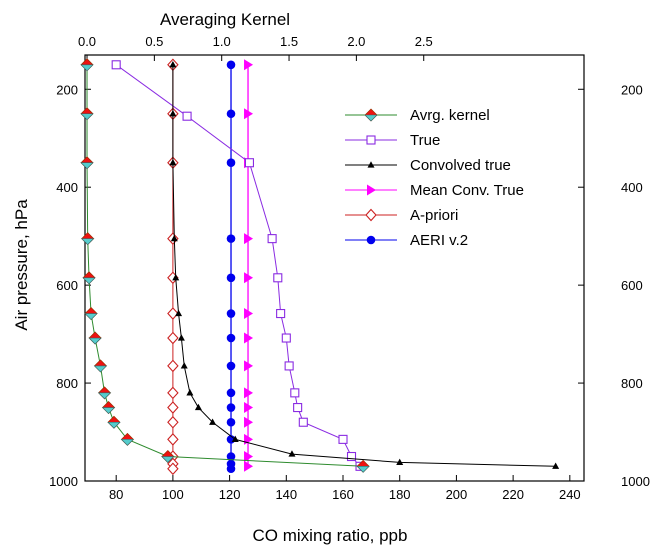 The height and width of the screenshot is (547, 654). What do you see at coordinates (632, 187) in the screenshot?
I see `y2-tick-label: 400` at bounding box center [632, 187].